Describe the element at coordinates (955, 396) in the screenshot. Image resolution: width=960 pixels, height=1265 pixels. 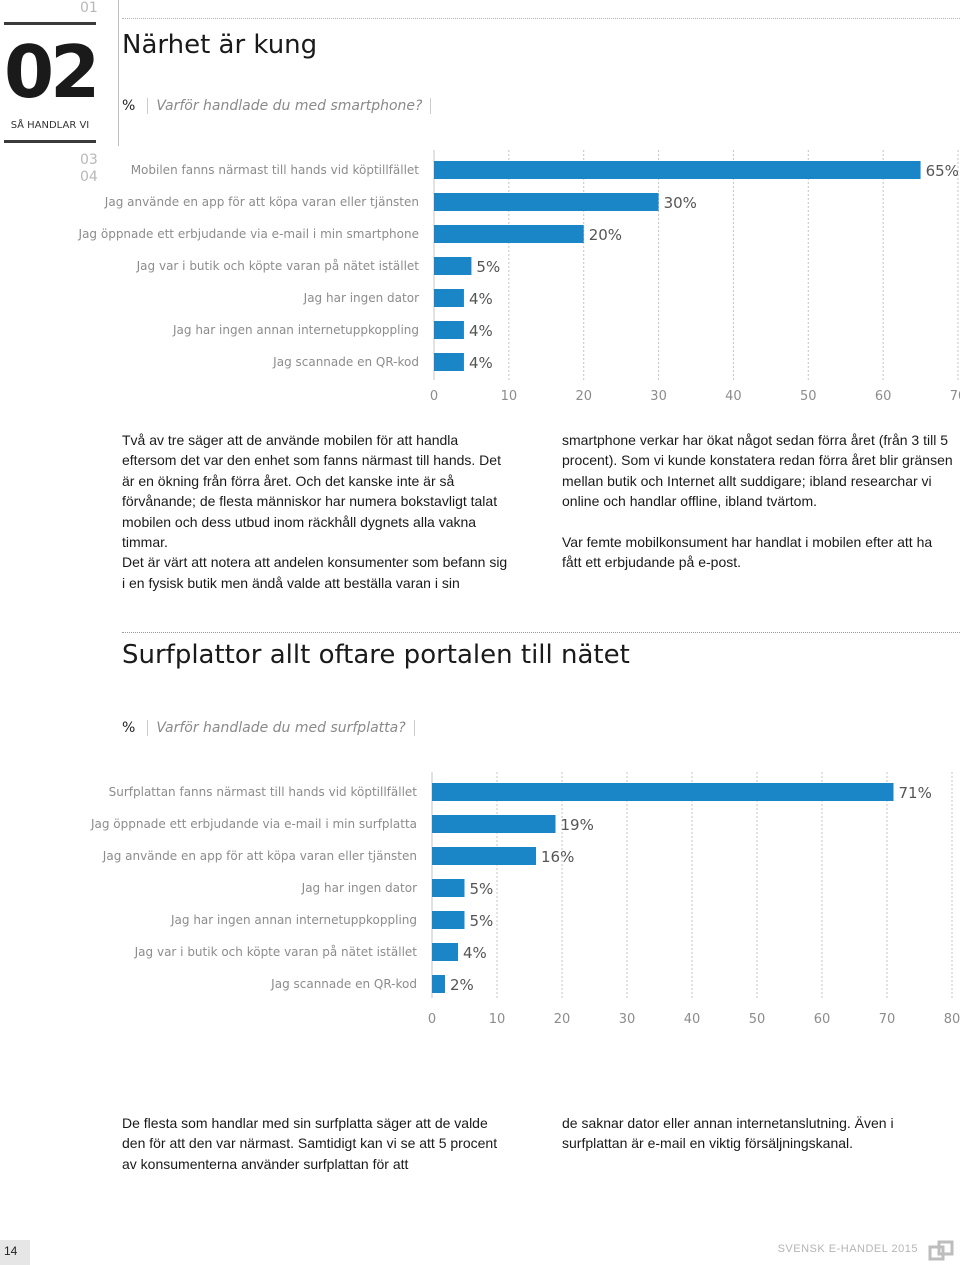
I see `chart1-tick-label: 70` at that location.